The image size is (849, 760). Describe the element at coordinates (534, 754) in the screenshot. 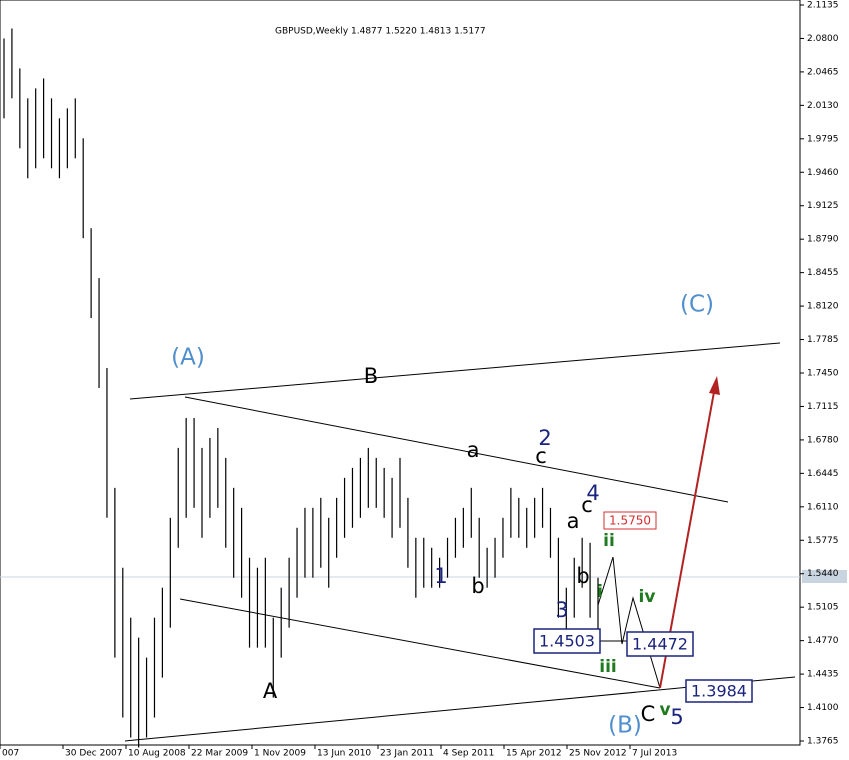

I see `x-tick-label: 15 Apr 2012` at that location.